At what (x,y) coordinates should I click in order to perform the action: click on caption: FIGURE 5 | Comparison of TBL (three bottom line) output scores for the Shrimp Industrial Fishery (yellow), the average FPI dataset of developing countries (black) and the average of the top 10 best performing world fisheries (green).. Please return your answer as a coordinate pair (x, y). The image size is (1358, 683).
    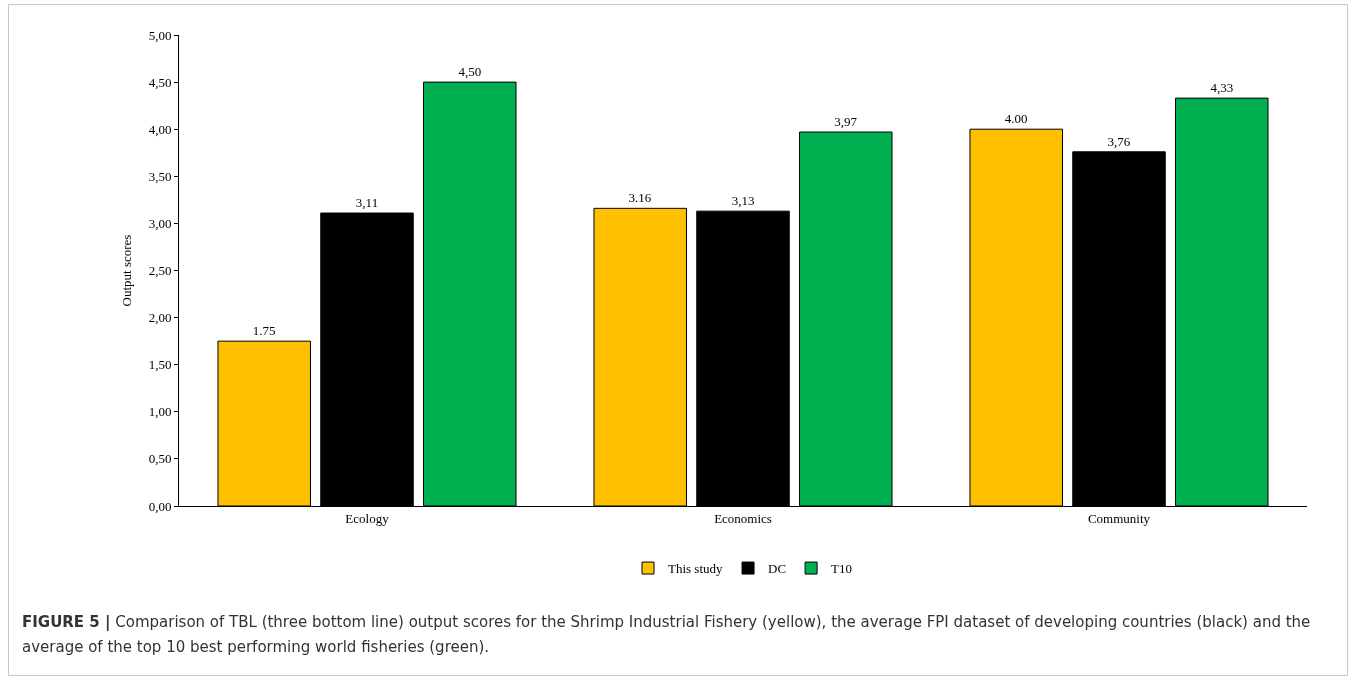
    Looking at the image, I should click on (667, 635).